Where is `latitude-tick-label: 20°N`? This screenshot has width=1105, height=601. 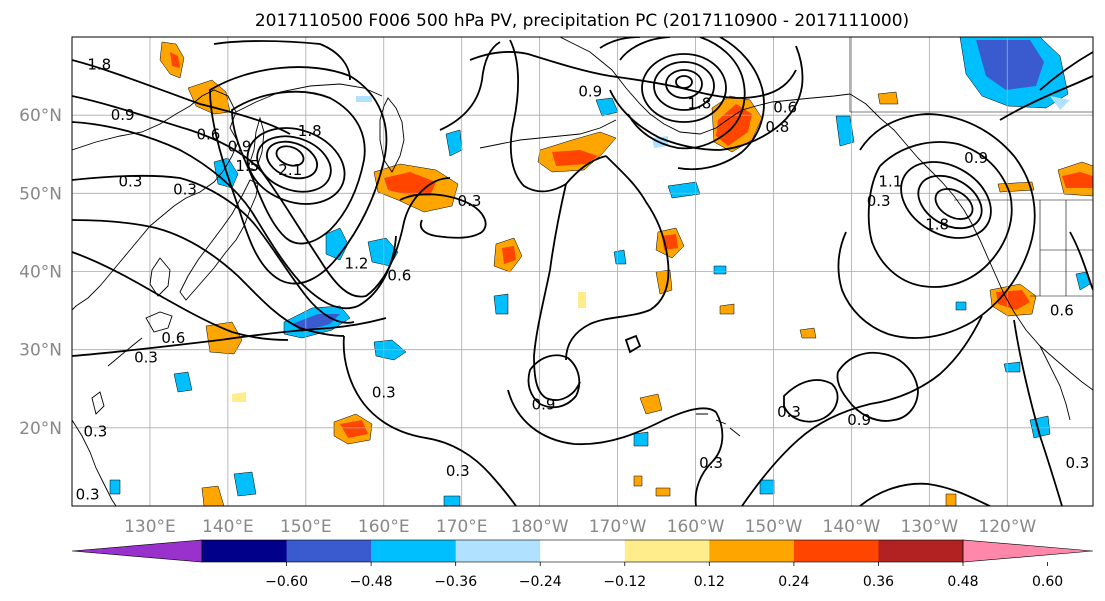 latitude-tick-label: 20°N is located at coordinates (40, 429).